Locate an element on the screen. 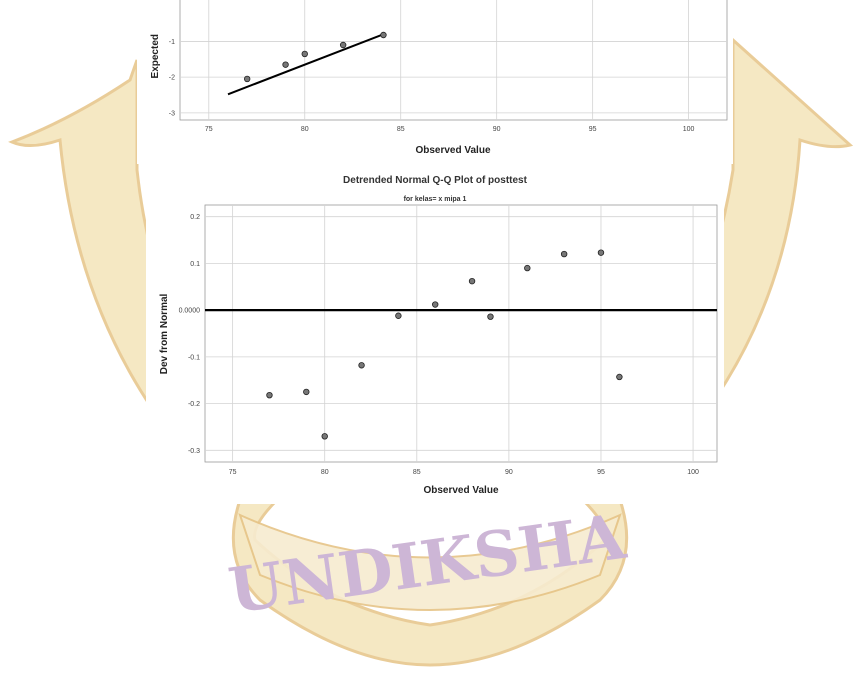 The image size is (857, 675). chart-subtitle: for kelas= x mipa 1 is located at coordinates (435, 199).